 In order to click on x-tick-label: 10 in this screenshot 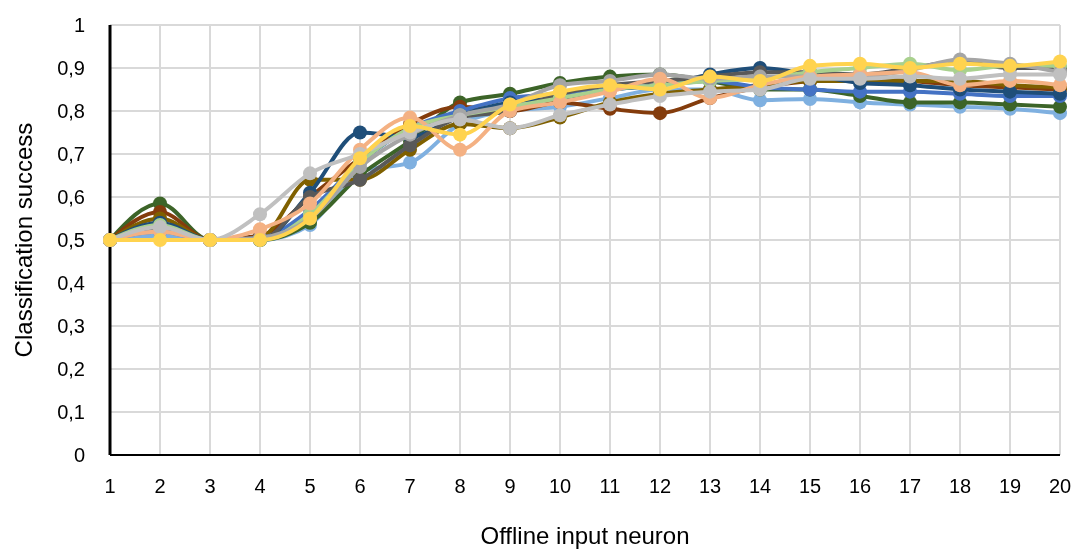, I will do `click(560, 486)`.